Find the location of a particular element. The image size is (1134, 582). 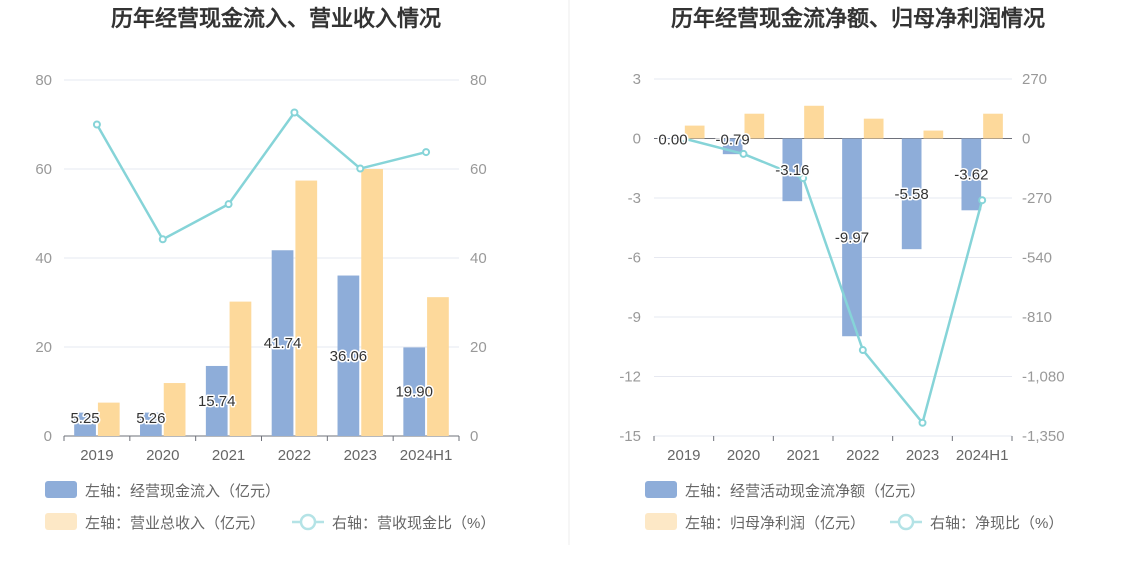

legend-label: 左轴：经营现金流入（亿元） is located at coordinates (182, 491).